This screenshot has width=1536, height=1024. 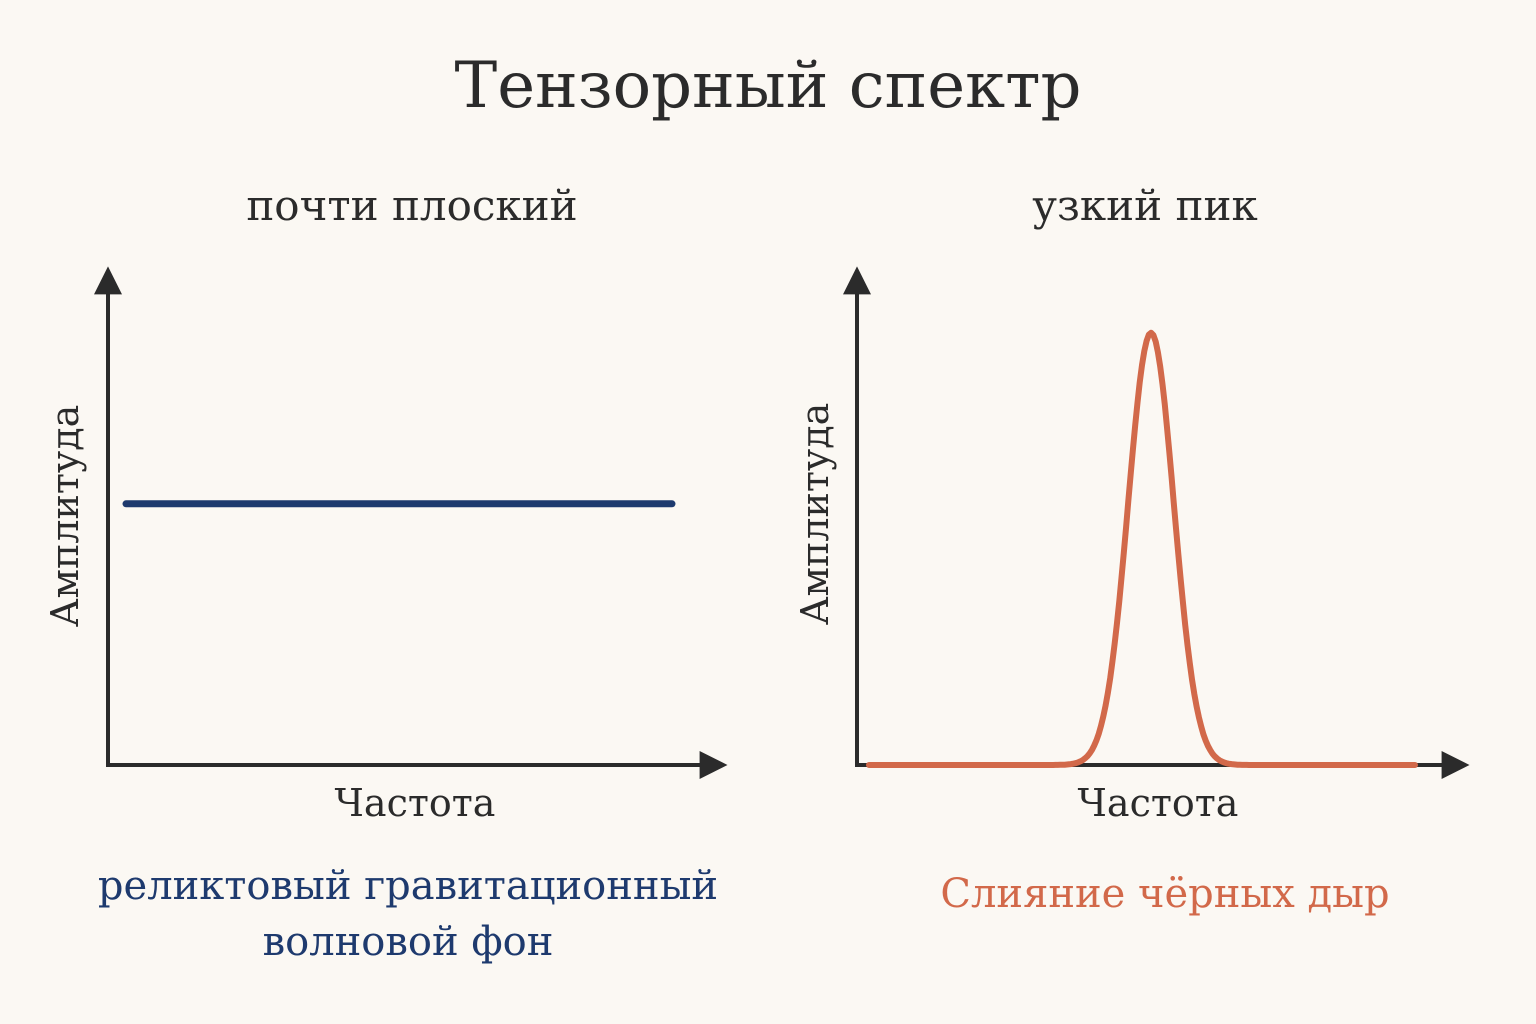 What do you see at coordinates (1145, 205) in the screenshot?
I see `right-chart-title: узкий пик` at bounding box center [1145, 205].